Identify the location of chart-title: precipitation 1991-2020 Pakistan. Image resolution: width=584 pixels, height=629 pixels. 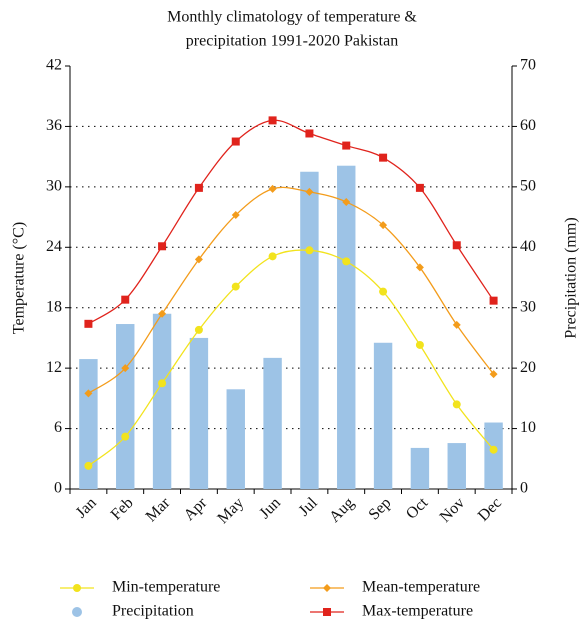
(292, 41).